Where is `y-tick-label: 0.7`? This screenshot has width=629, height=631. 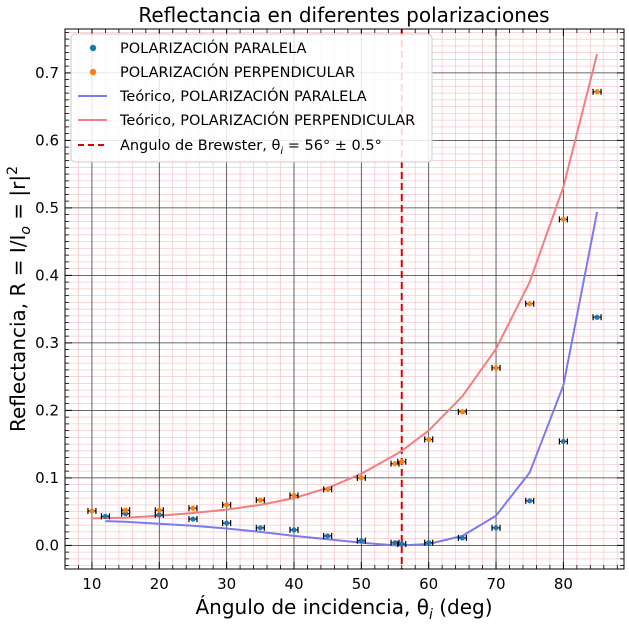 y-tick-label: 0.7 is located at coordinates (47, 73).